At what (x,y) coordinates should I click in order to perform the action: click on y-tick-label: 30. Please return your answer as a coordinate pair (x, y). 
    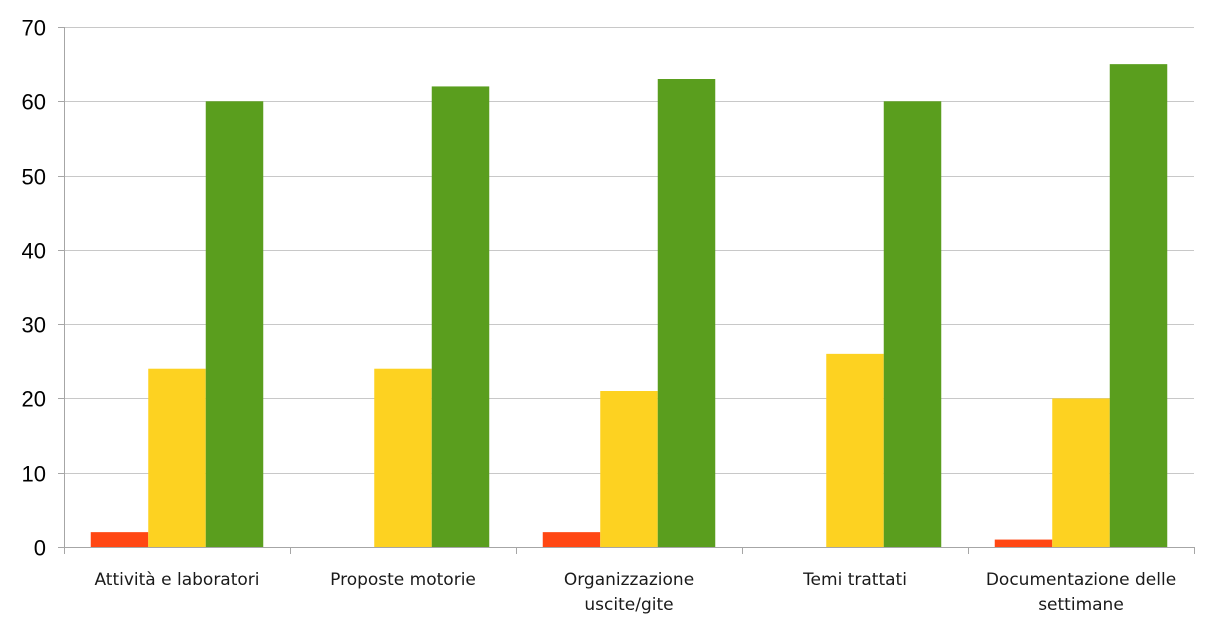
    Looking at the image, I should click on (34, 325).